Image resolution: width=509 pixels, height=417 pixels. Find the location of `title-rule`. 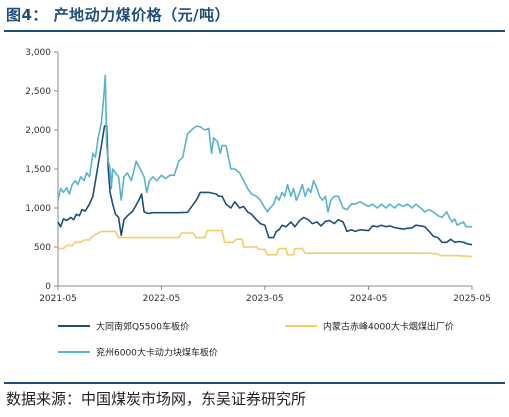

title-rule is located at coordinates (254, 31).